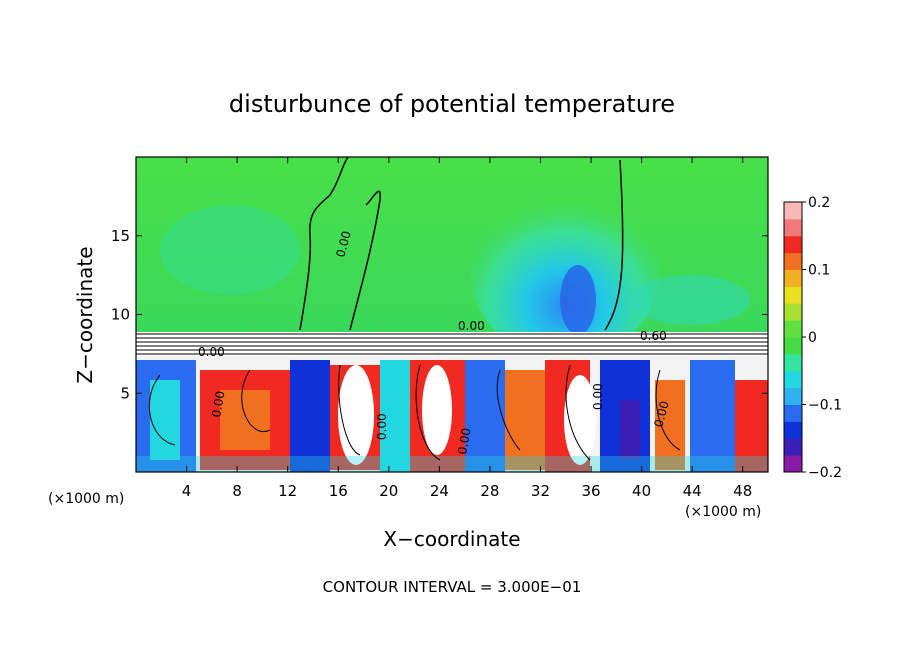  I want to click on blue-streak, so click(578, 300).